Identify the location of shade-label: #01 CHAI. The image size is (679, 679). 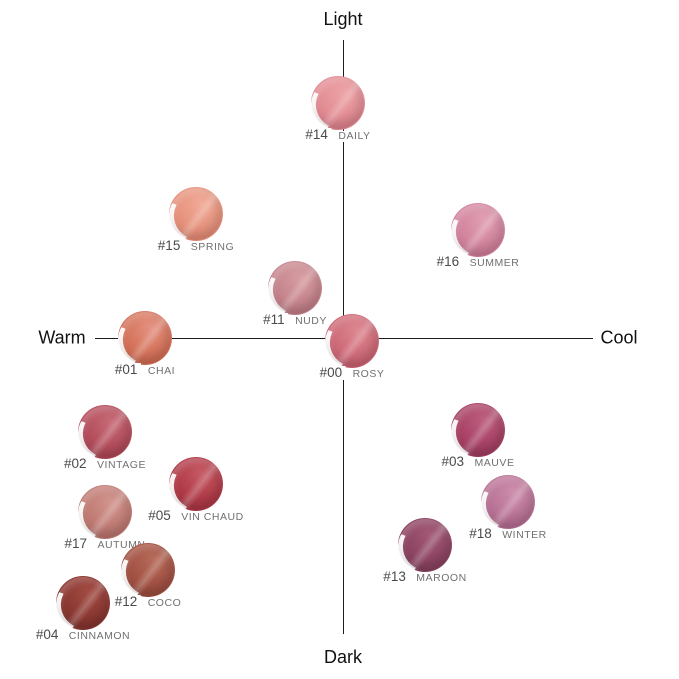
(145, 370).